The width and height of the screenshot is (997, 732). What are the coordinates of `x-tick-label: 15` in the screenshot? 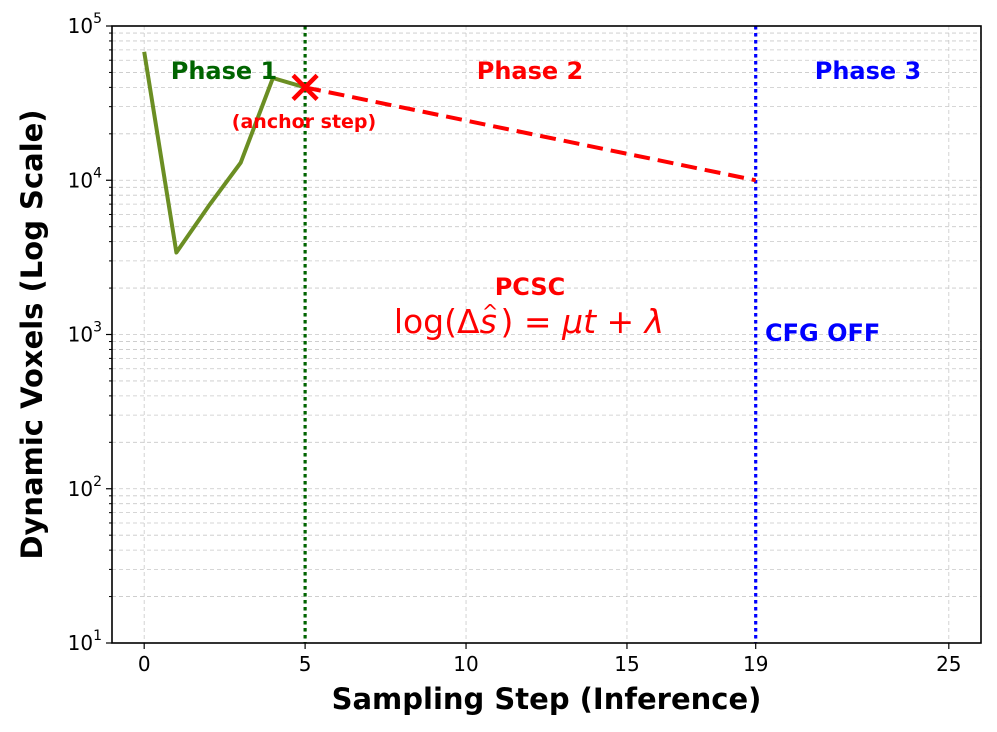 It's located at (626, 664).